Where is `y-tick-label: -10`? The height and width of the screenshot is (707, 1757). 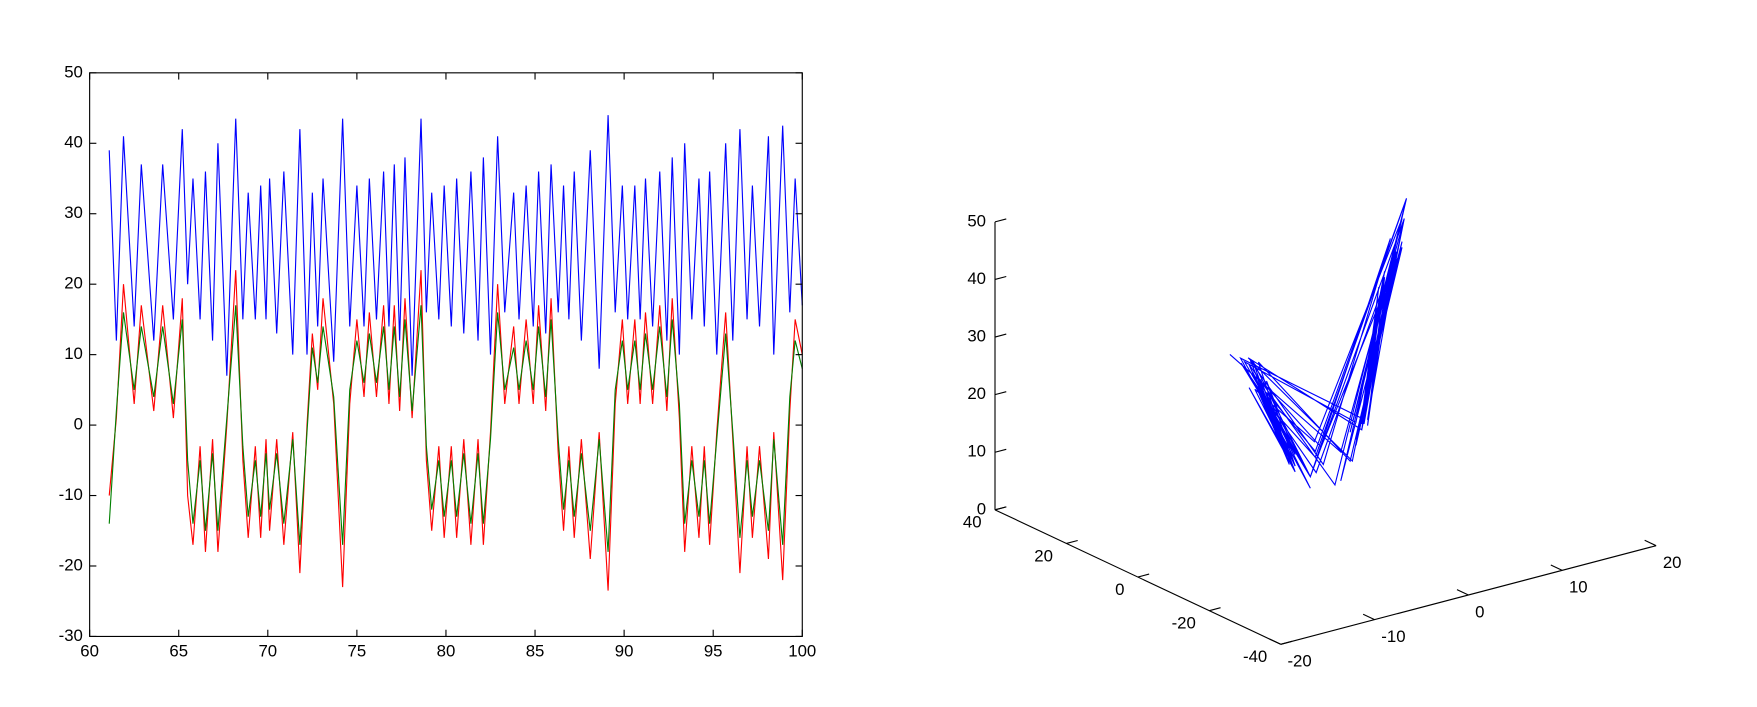 y-tick-label: -10 is located at coordinates (71, 494).